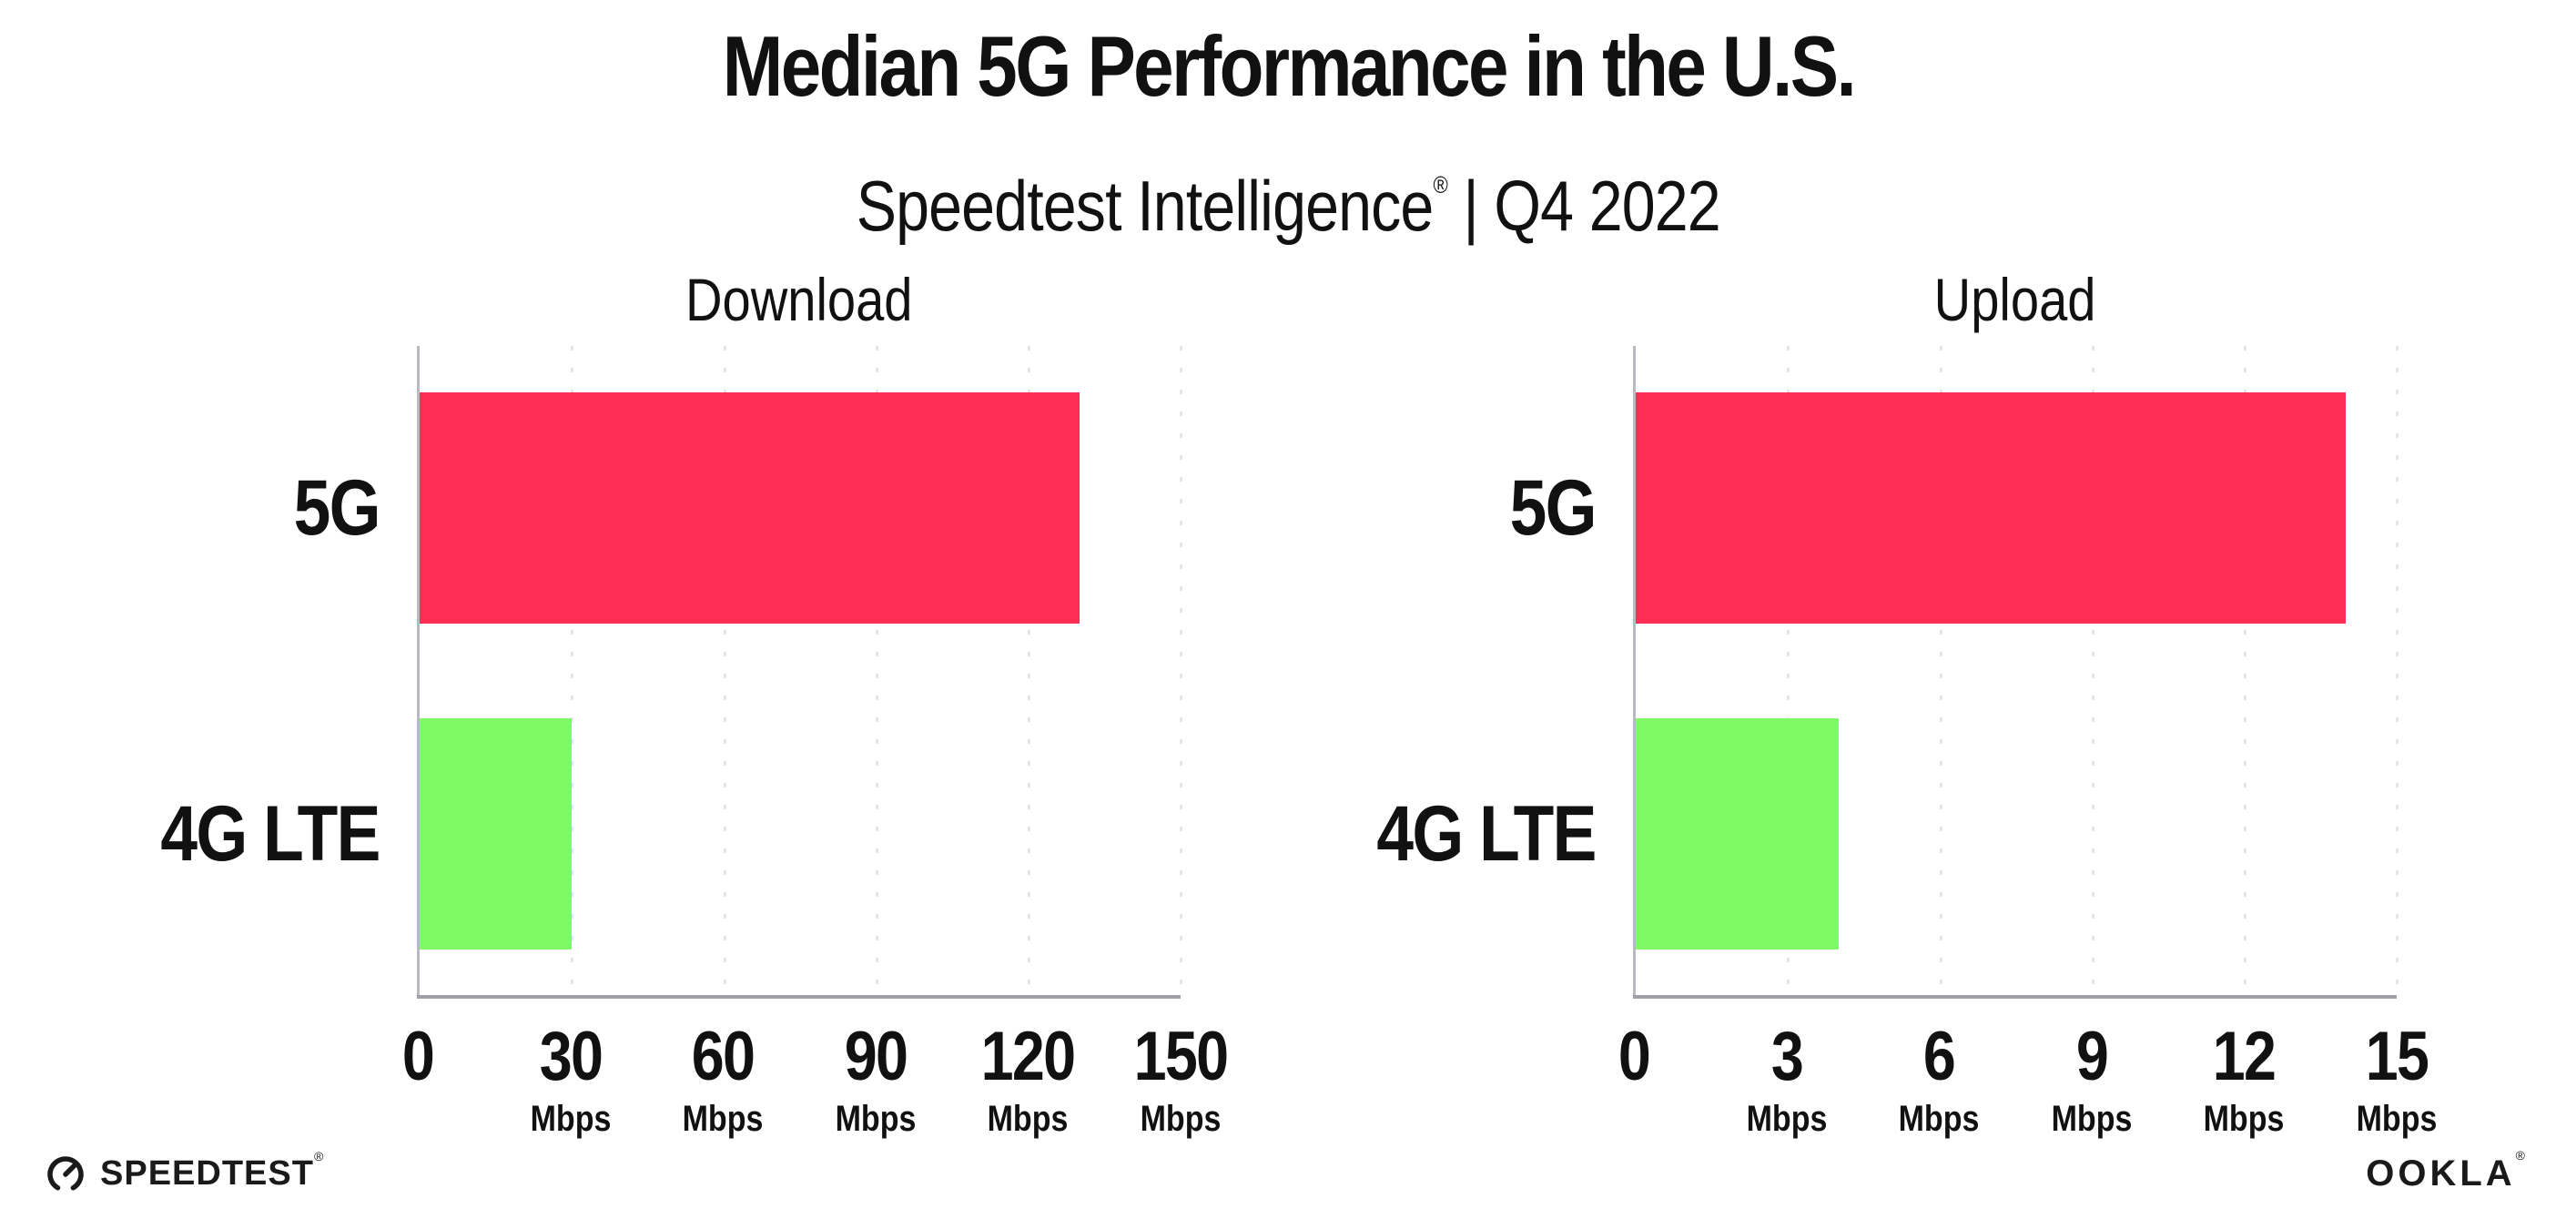 Image resolution: width=2576 pixels, height=1219 pixels. Describe the element at coordinates (876, 1056) in the screenshot. I see `x-tick-value: 90` at that location.